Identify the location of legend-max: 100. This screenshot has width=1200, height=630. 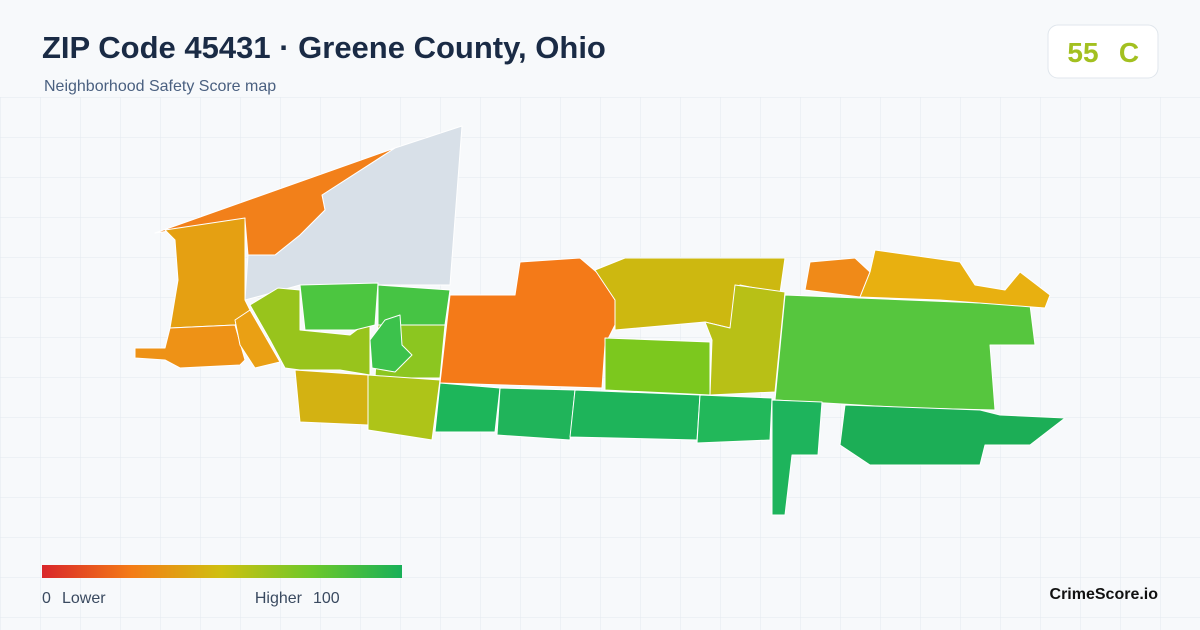
(326, 598).